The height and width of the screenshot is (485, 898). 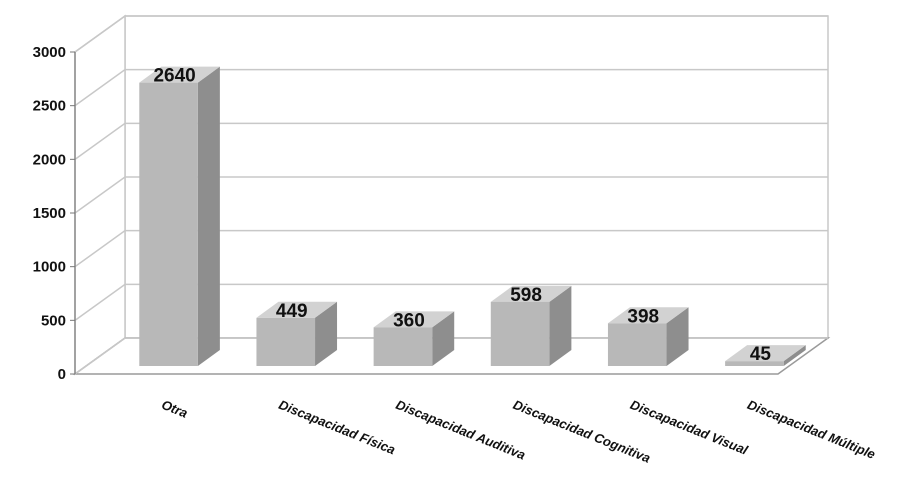 What do you see at coordinates (461, 430) in the screenshot?
I see `category-label: Discapacidad Auditiva` at bounding box center [461, 430].